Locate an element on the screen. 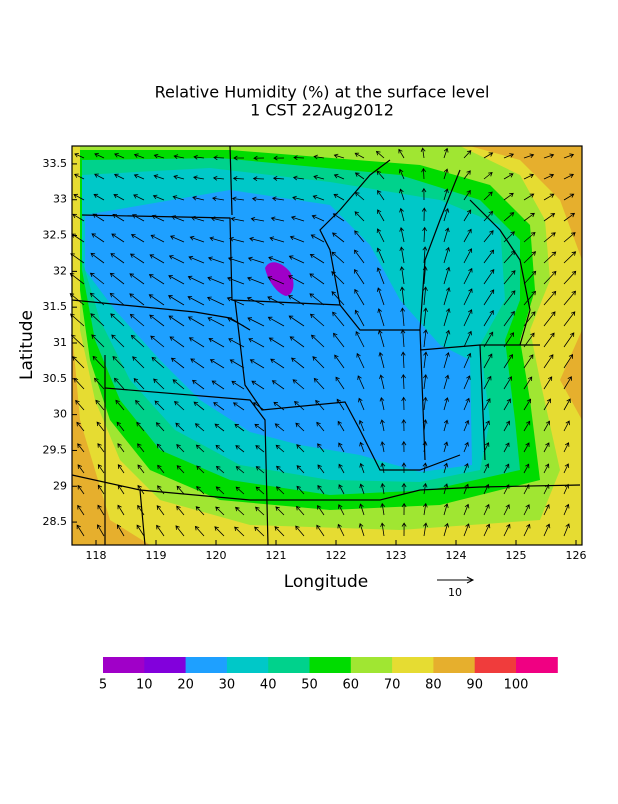  y-tick-label: 30 is located at coordinates (60, 414).